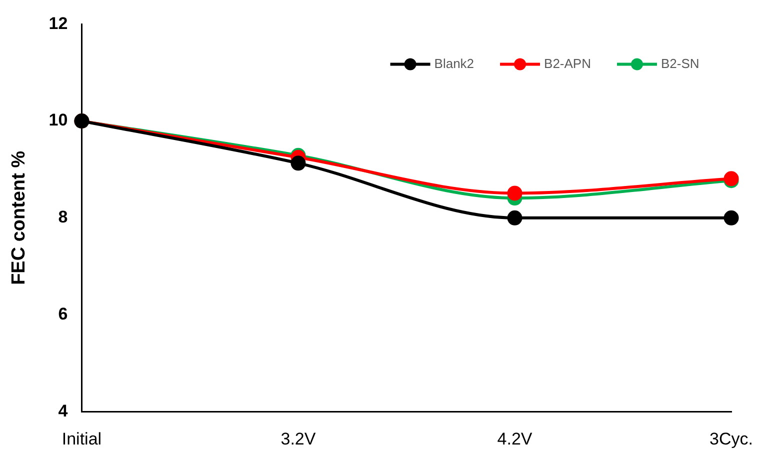  Describe the element at coordinates (732, 438) in the screenshot. I see `x-tick-label: 3Cyc.` at that location.